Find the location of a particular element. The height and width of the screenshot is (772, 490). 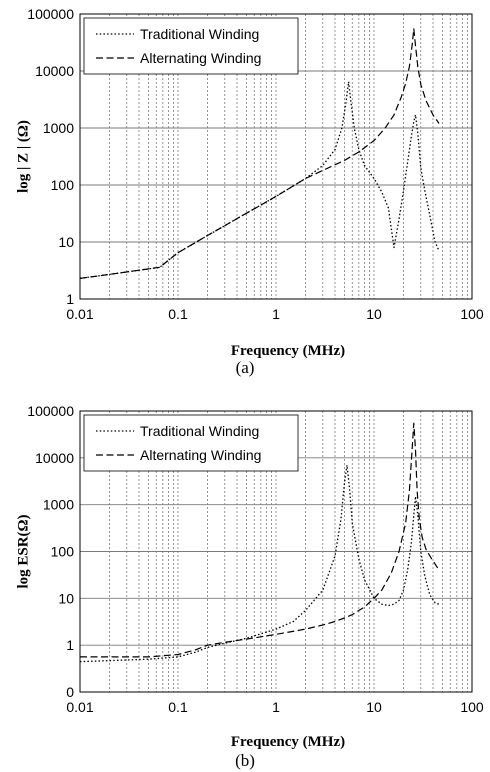

chart-b-xtick: 10 is located at coordinates (374, 707).